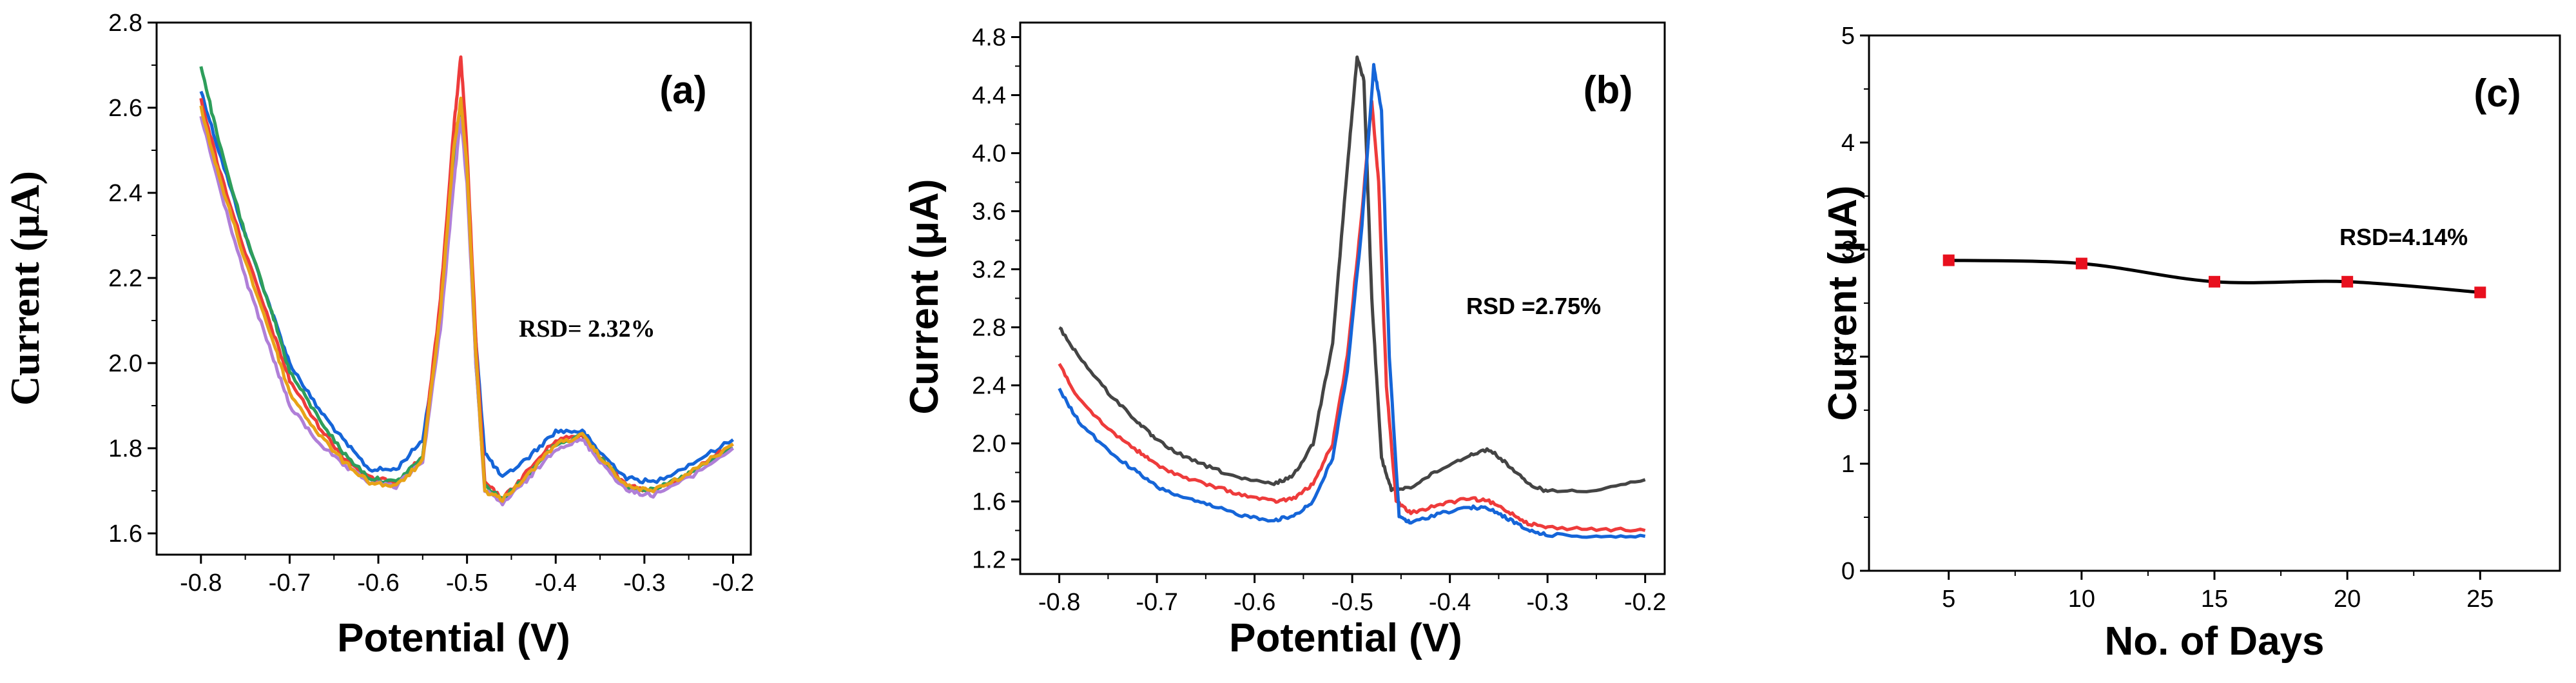  Describe the element at coordinates (1848, 357) in the screenshot. I see `y-tick-label: 2` at that location.